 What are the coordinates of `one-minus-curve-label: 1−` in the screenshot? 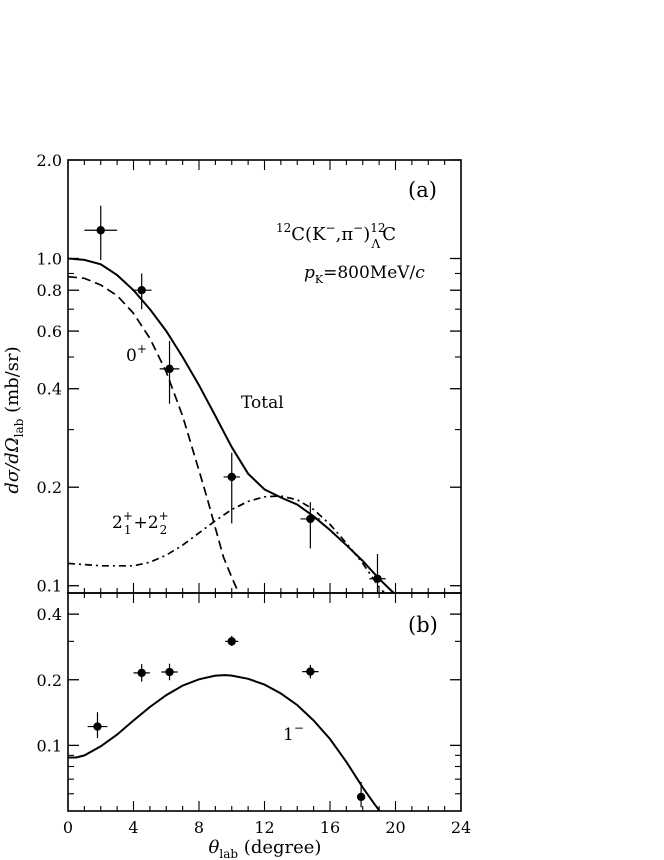 It's located at (293, 733).